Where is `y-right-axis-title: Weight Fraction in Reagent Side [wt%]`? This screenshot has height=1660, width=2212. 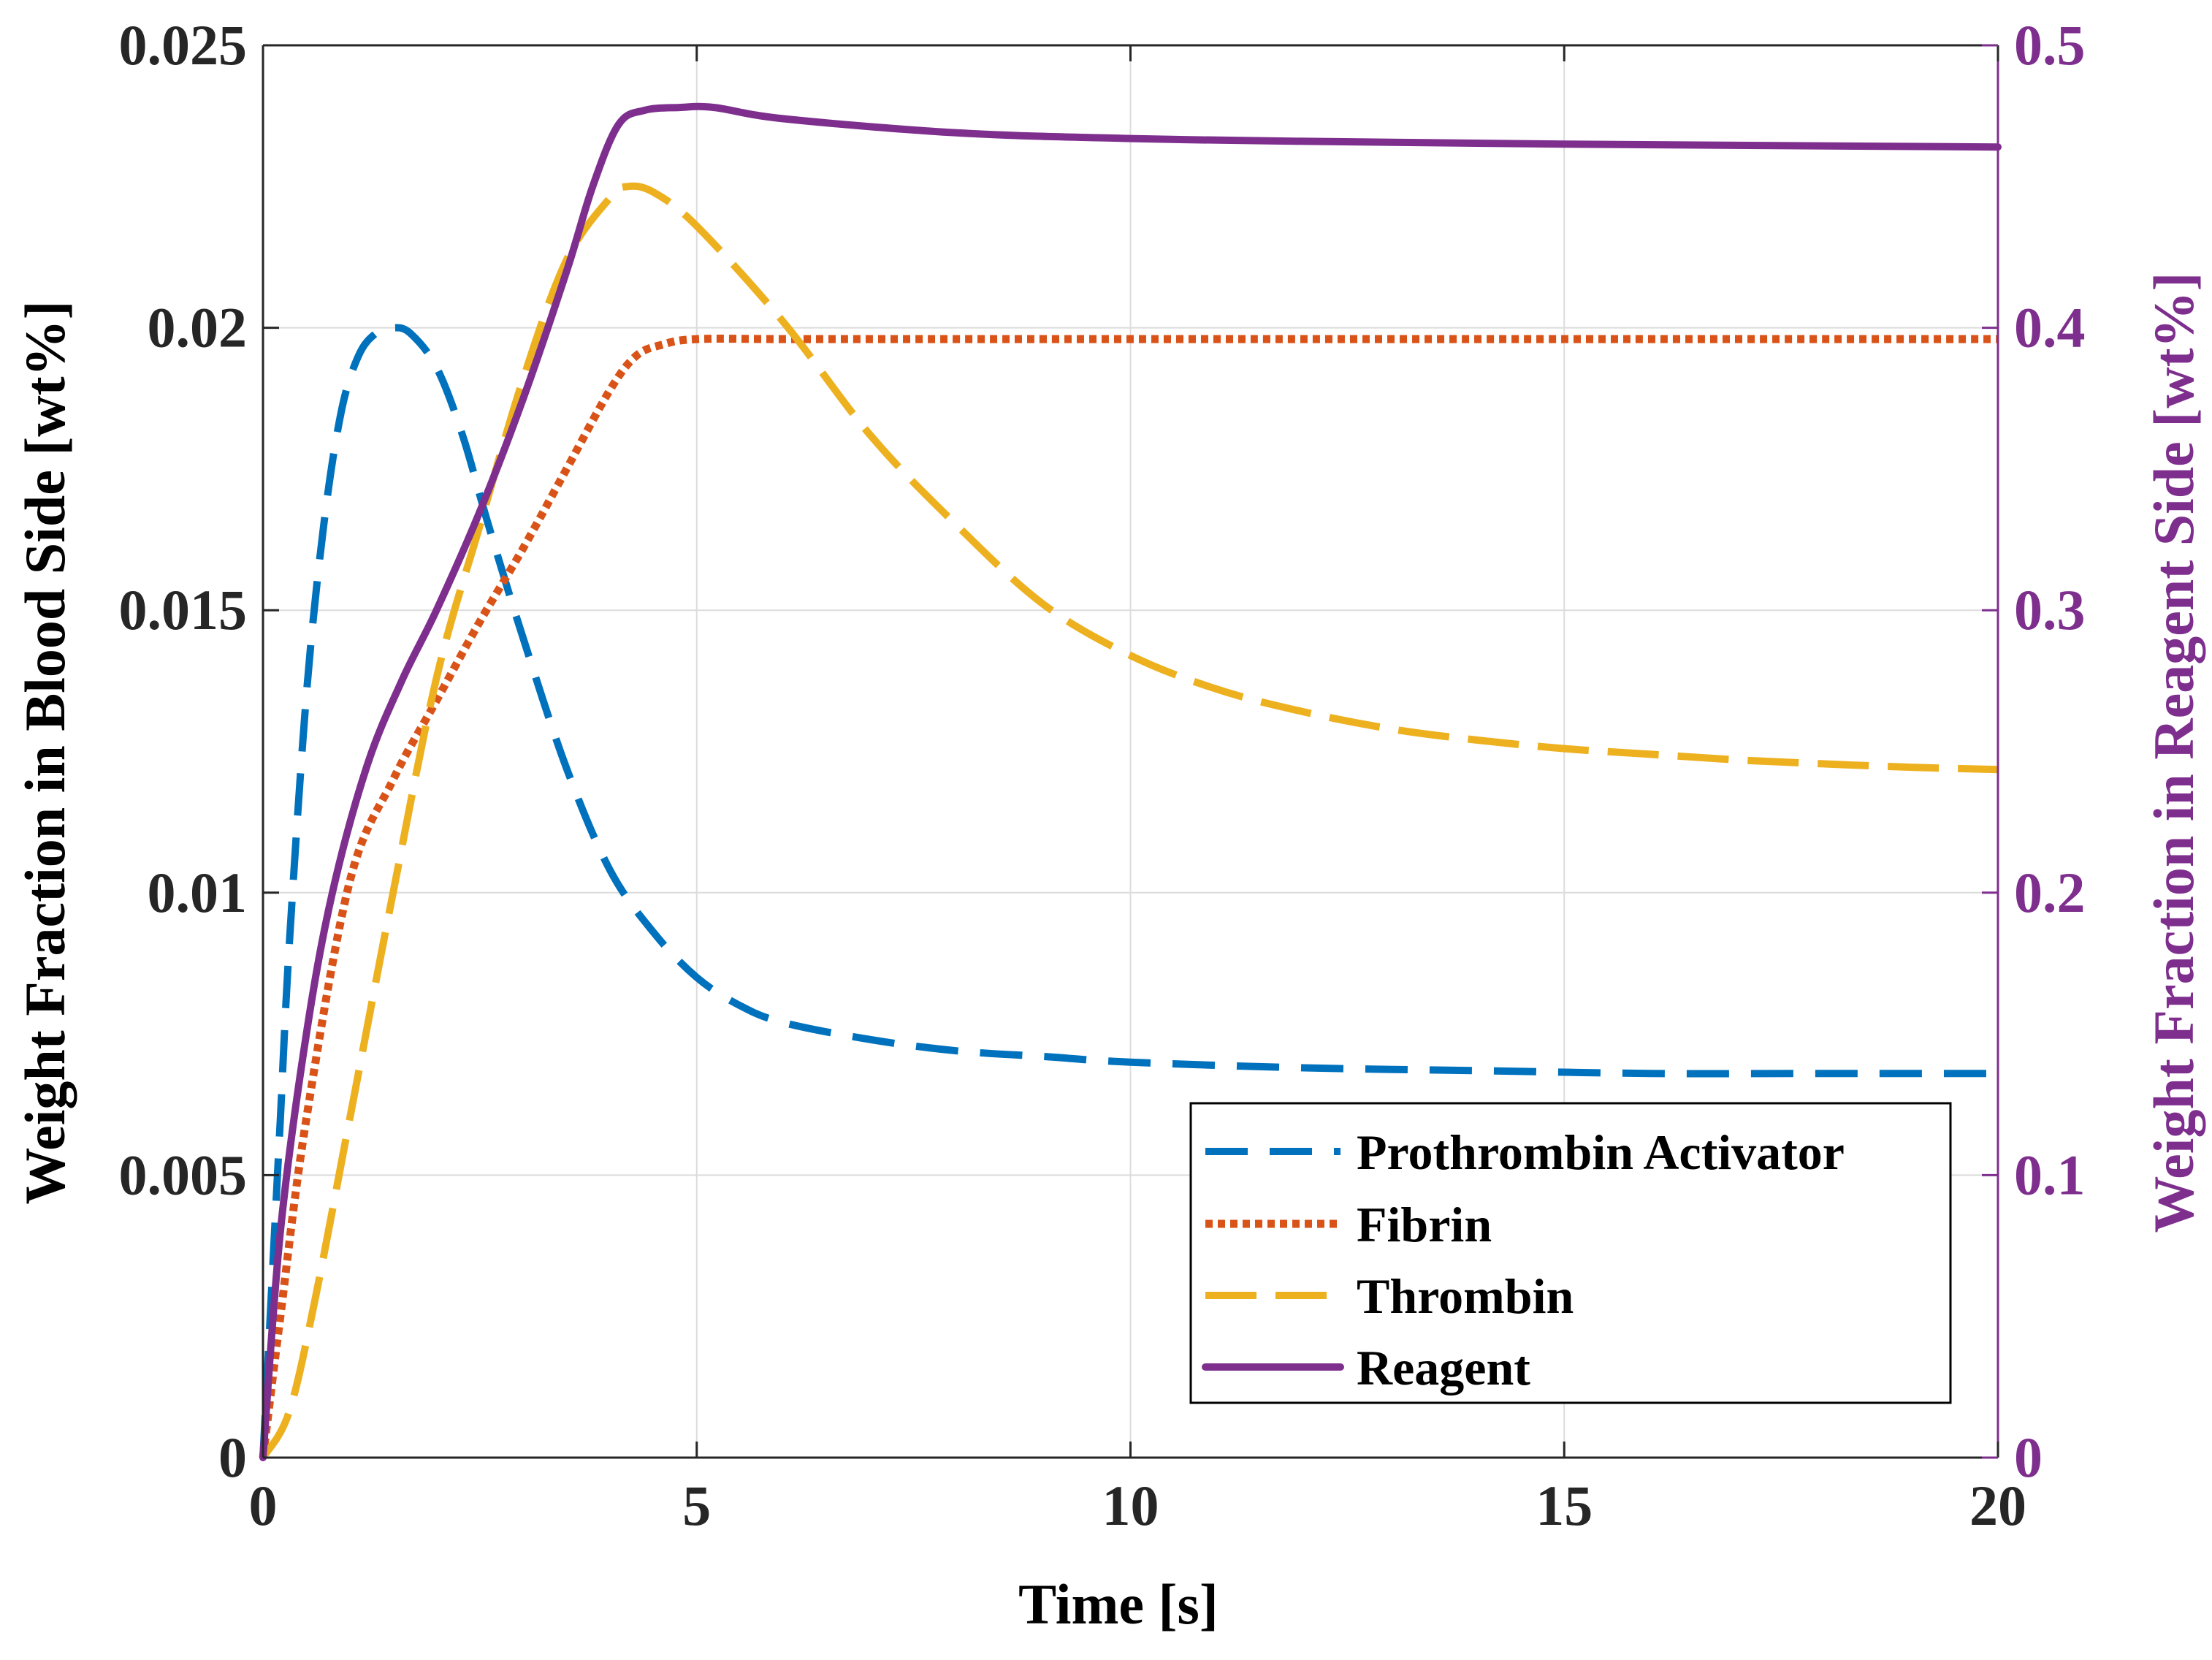
y-right-axis-title: Weight Fraction in Reagent Side [wt%] is located at coordinates (2173, 752).